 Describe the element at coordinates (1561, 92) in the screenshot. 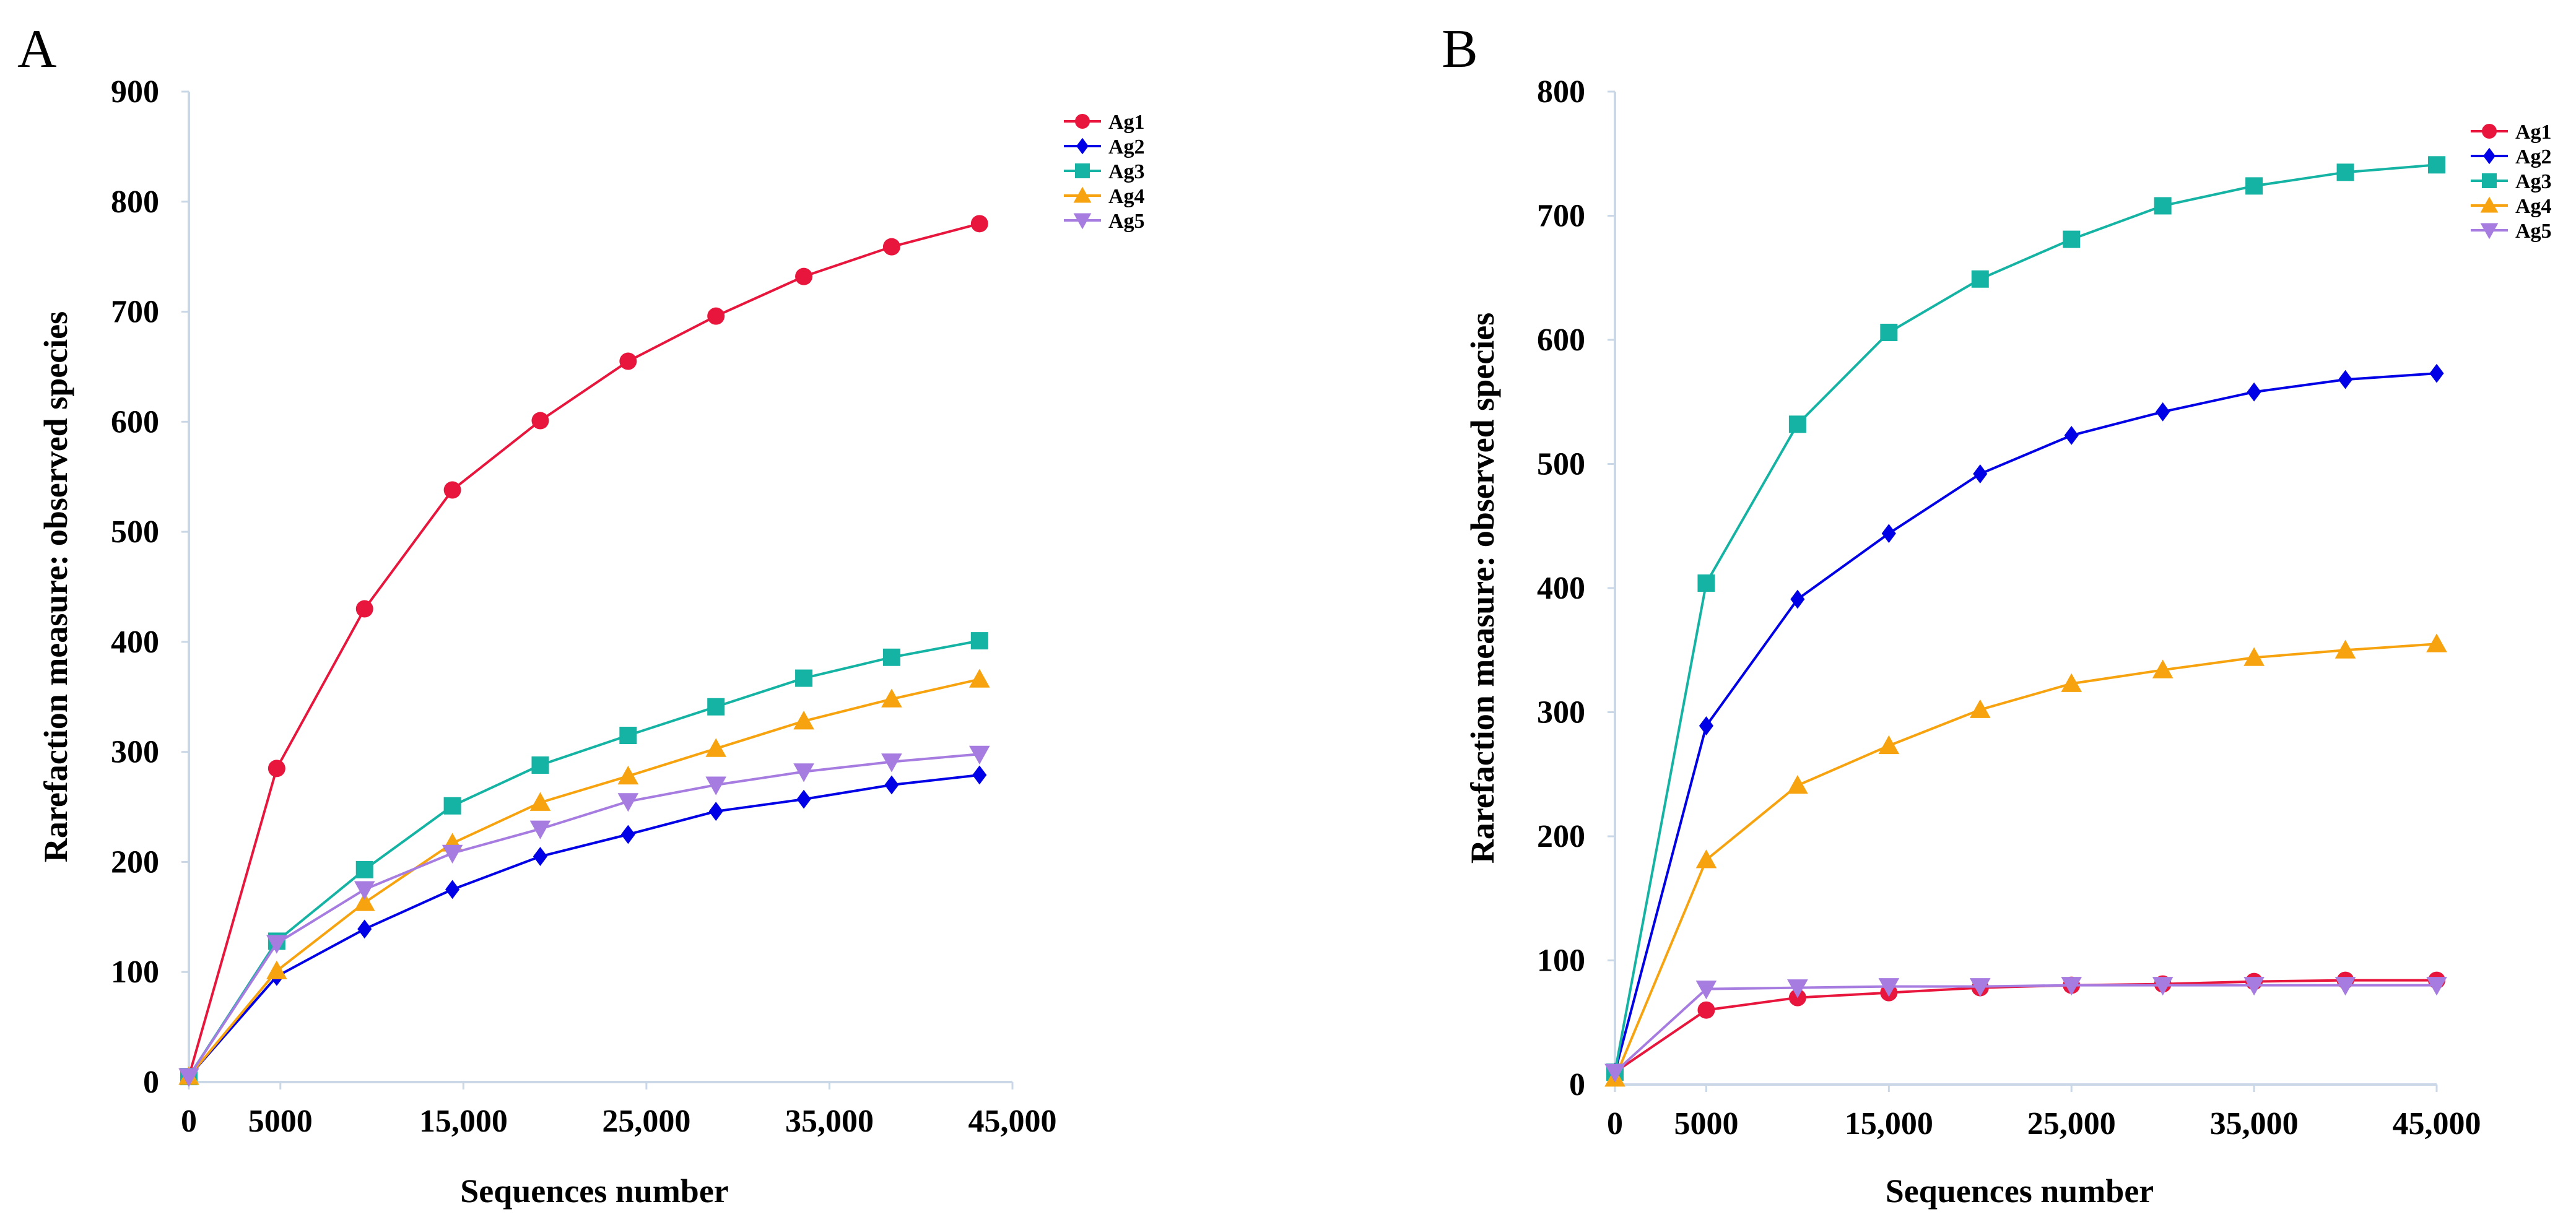

I see `y-tick-label: 800` at that location.